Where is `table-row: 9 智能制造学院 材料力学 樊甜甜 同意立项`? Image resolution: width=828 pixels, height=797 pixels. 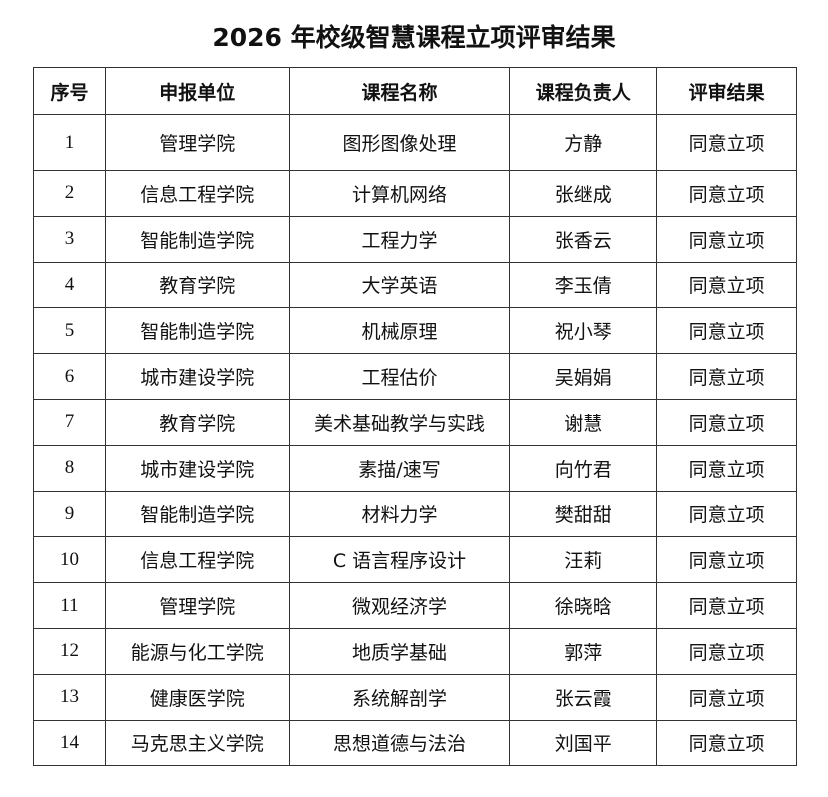 table-row: 9 智能制造学院 材料力学 樊甜甜 同意立项 is located at coordinates (415, 514).